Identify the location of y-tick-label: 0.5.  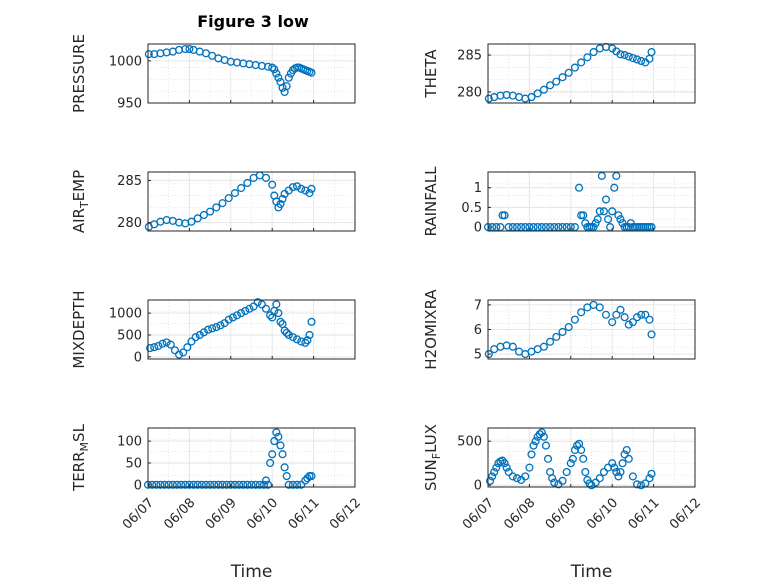
(471, 208).